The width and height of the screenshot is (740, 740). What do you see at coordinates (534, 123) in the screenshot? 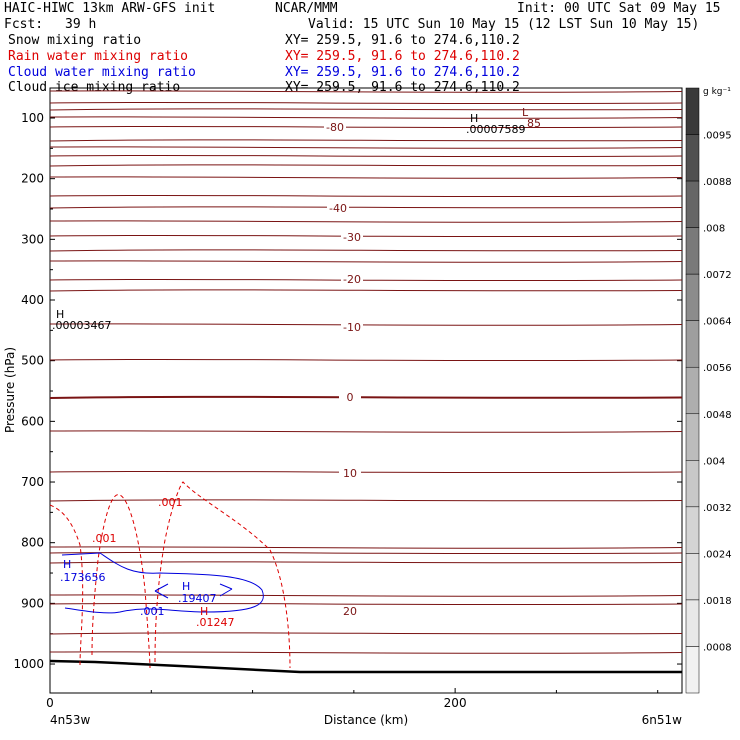
I see `annotation-value: 85` at bounding box center [534, 123].